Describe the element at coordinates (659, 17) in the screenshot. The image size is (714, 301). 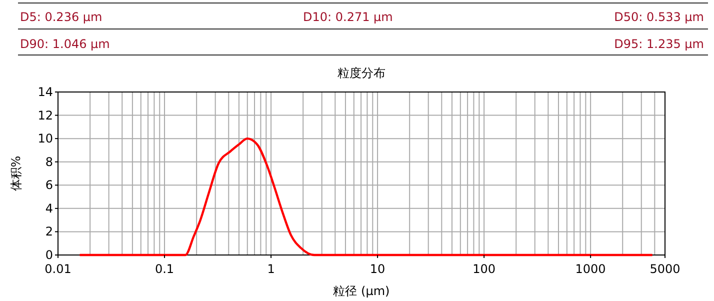
I see `text: D50: 0.533 μm` at that location.